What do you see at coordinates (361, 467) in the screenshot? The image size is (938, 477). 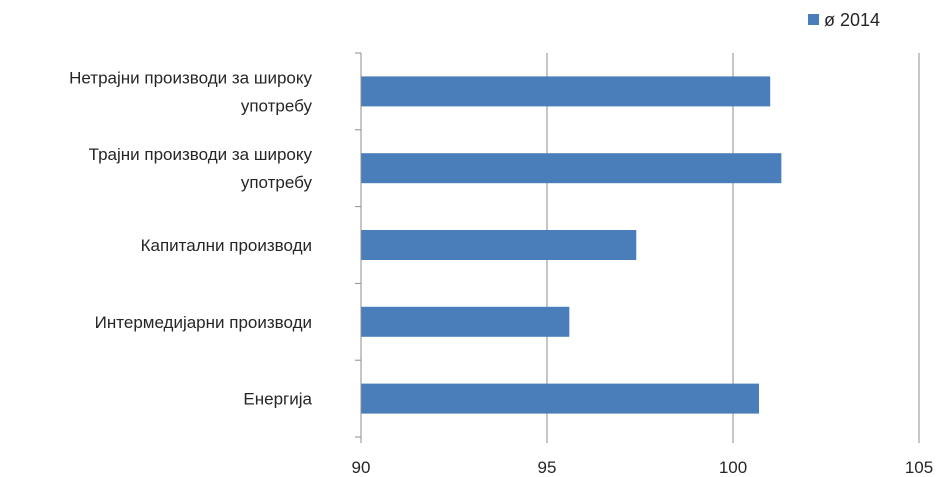 I see `x-tick-label: 90` at bounding box center [361, 467].